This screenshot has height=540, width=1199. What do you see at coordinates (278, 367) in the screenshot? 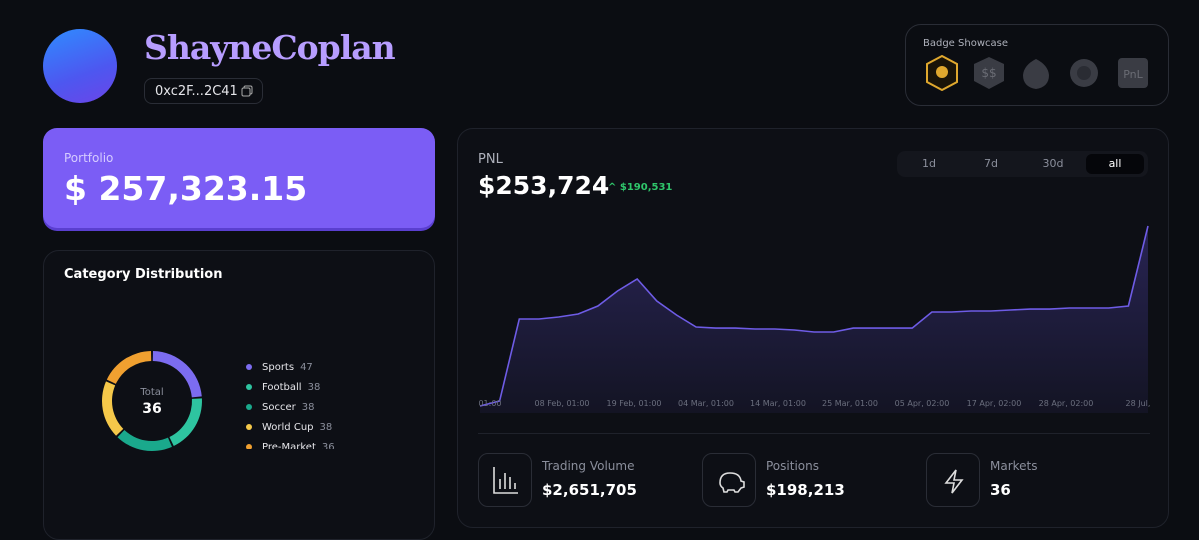
I see `legend-name: Sports` at bounding box center [278, 367].